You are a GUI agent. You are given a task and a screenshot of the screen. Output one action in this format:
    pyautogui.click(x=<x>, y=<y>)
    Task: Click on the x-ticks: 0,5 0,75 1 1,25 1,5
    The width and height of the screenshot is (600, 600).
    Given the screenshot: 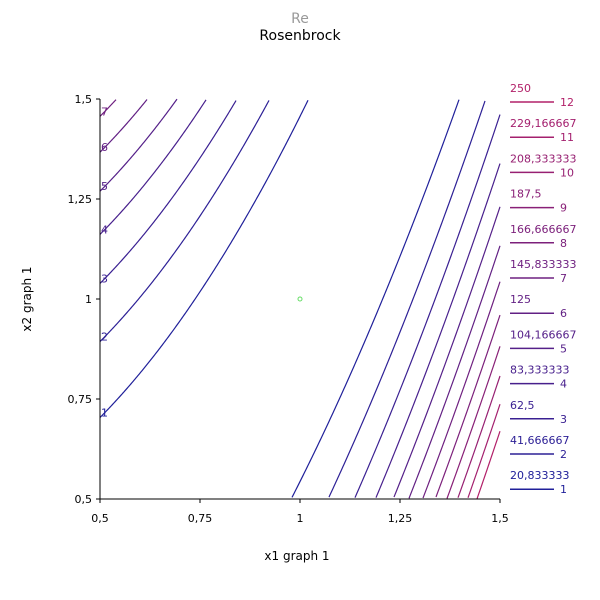 What is the action you would take?
    pyautogui.click(x=300, y=512)
    